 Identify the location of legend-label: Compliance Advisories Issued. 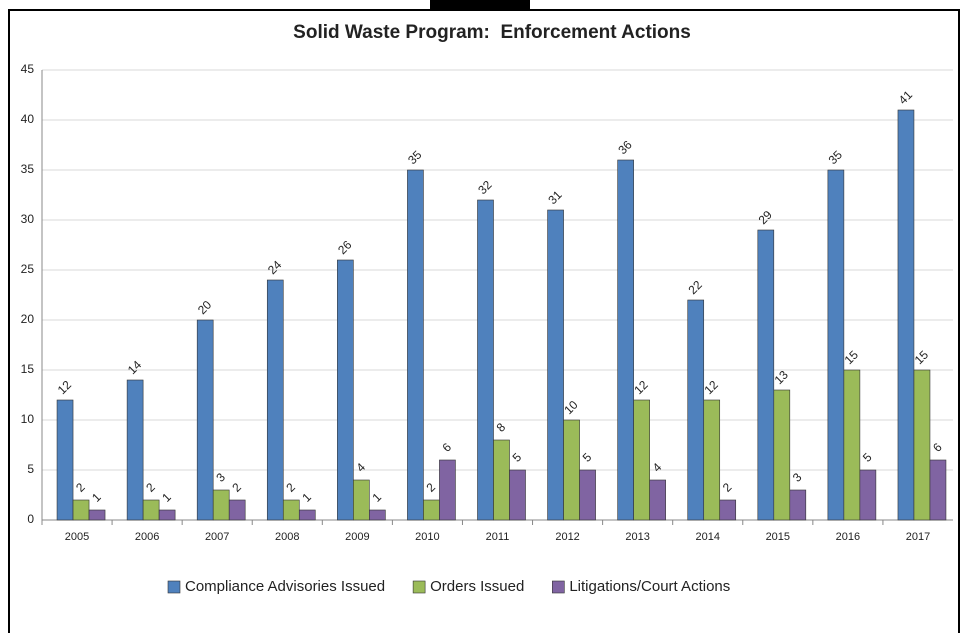
(285, 586).